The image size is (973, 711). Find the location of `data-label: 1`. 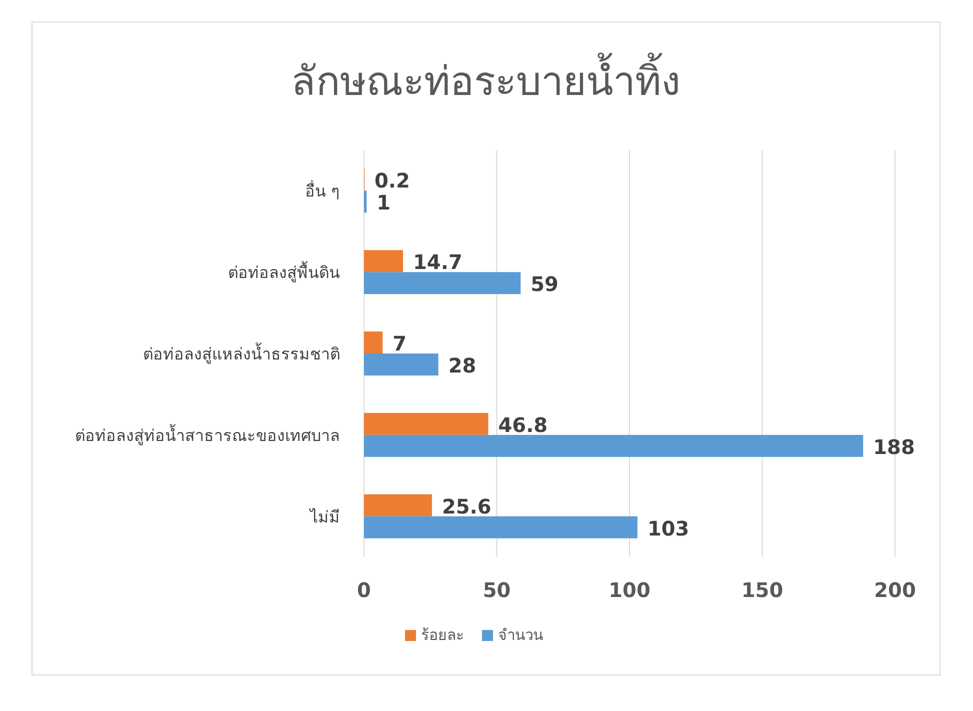

data-label: 1 is located at coordinates (383, 202).